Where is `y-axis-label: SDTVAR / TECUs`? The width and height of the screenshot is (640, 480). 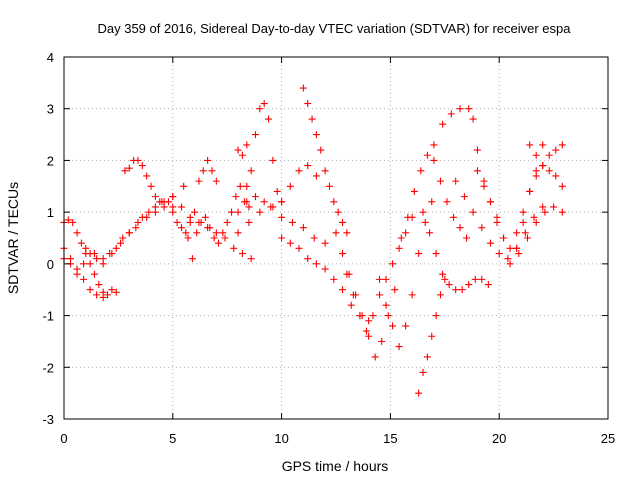 y-axis-label: SDTVAR / TECUs is located at coordinates (13, 238).